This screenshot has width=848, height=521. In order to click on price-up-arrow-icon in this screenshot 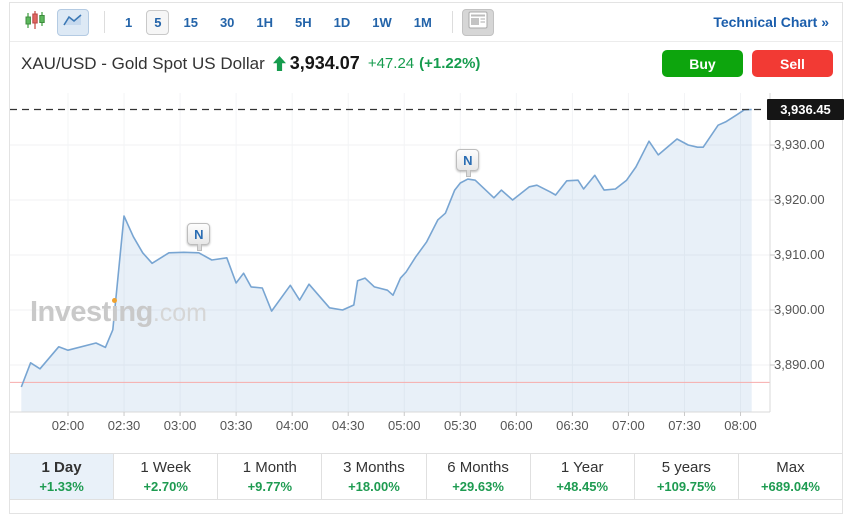, I will do `click(279, 63)`.